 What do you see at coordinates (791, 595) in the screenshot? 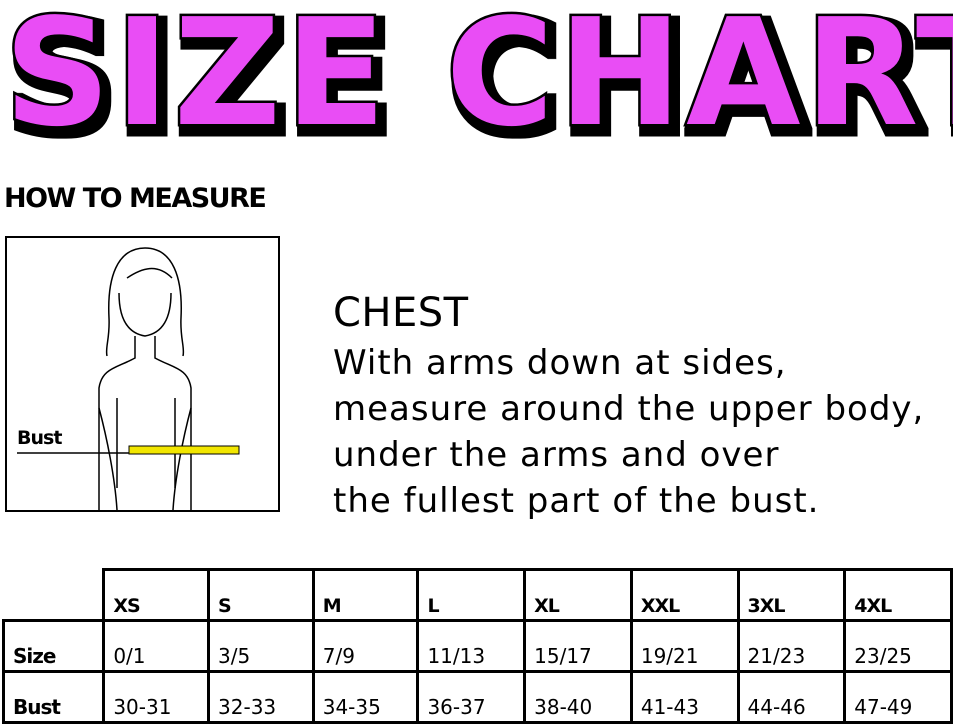
I see `column-header: 3XL` at bounding box center [791, 595].